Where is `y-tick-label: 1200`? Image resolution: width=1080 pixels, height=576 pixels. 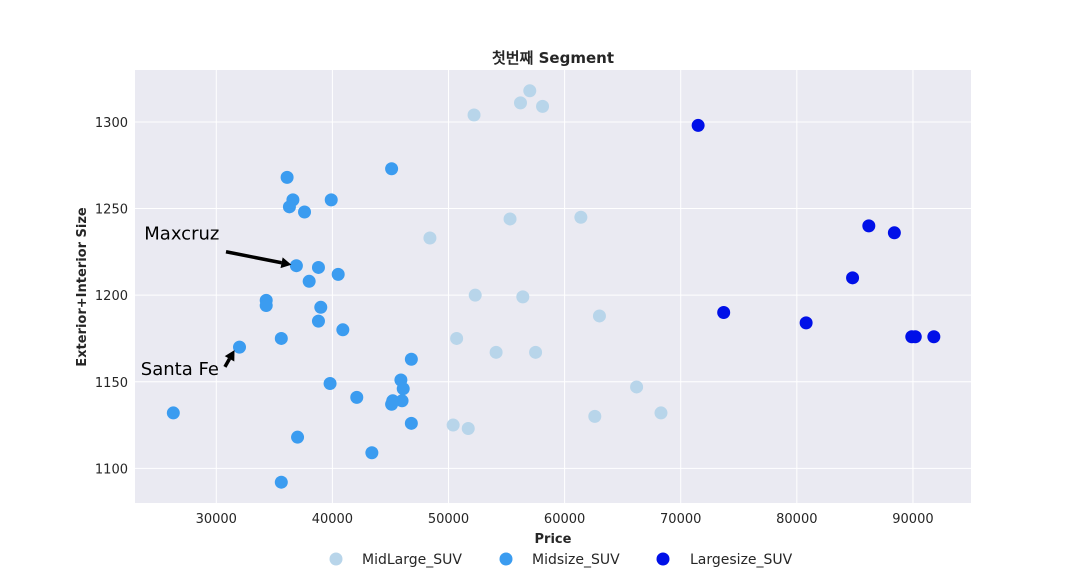 y-tick-label: 1200 is located at coordinates (111, 296).